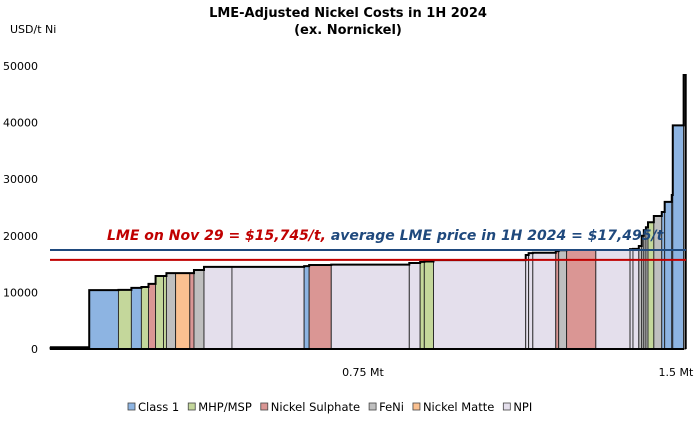 This screenshot has height=424, width=697. Describe the element at coordinates (391, 407) in the screenshot. I see `legend-label: FeNi` at that location.